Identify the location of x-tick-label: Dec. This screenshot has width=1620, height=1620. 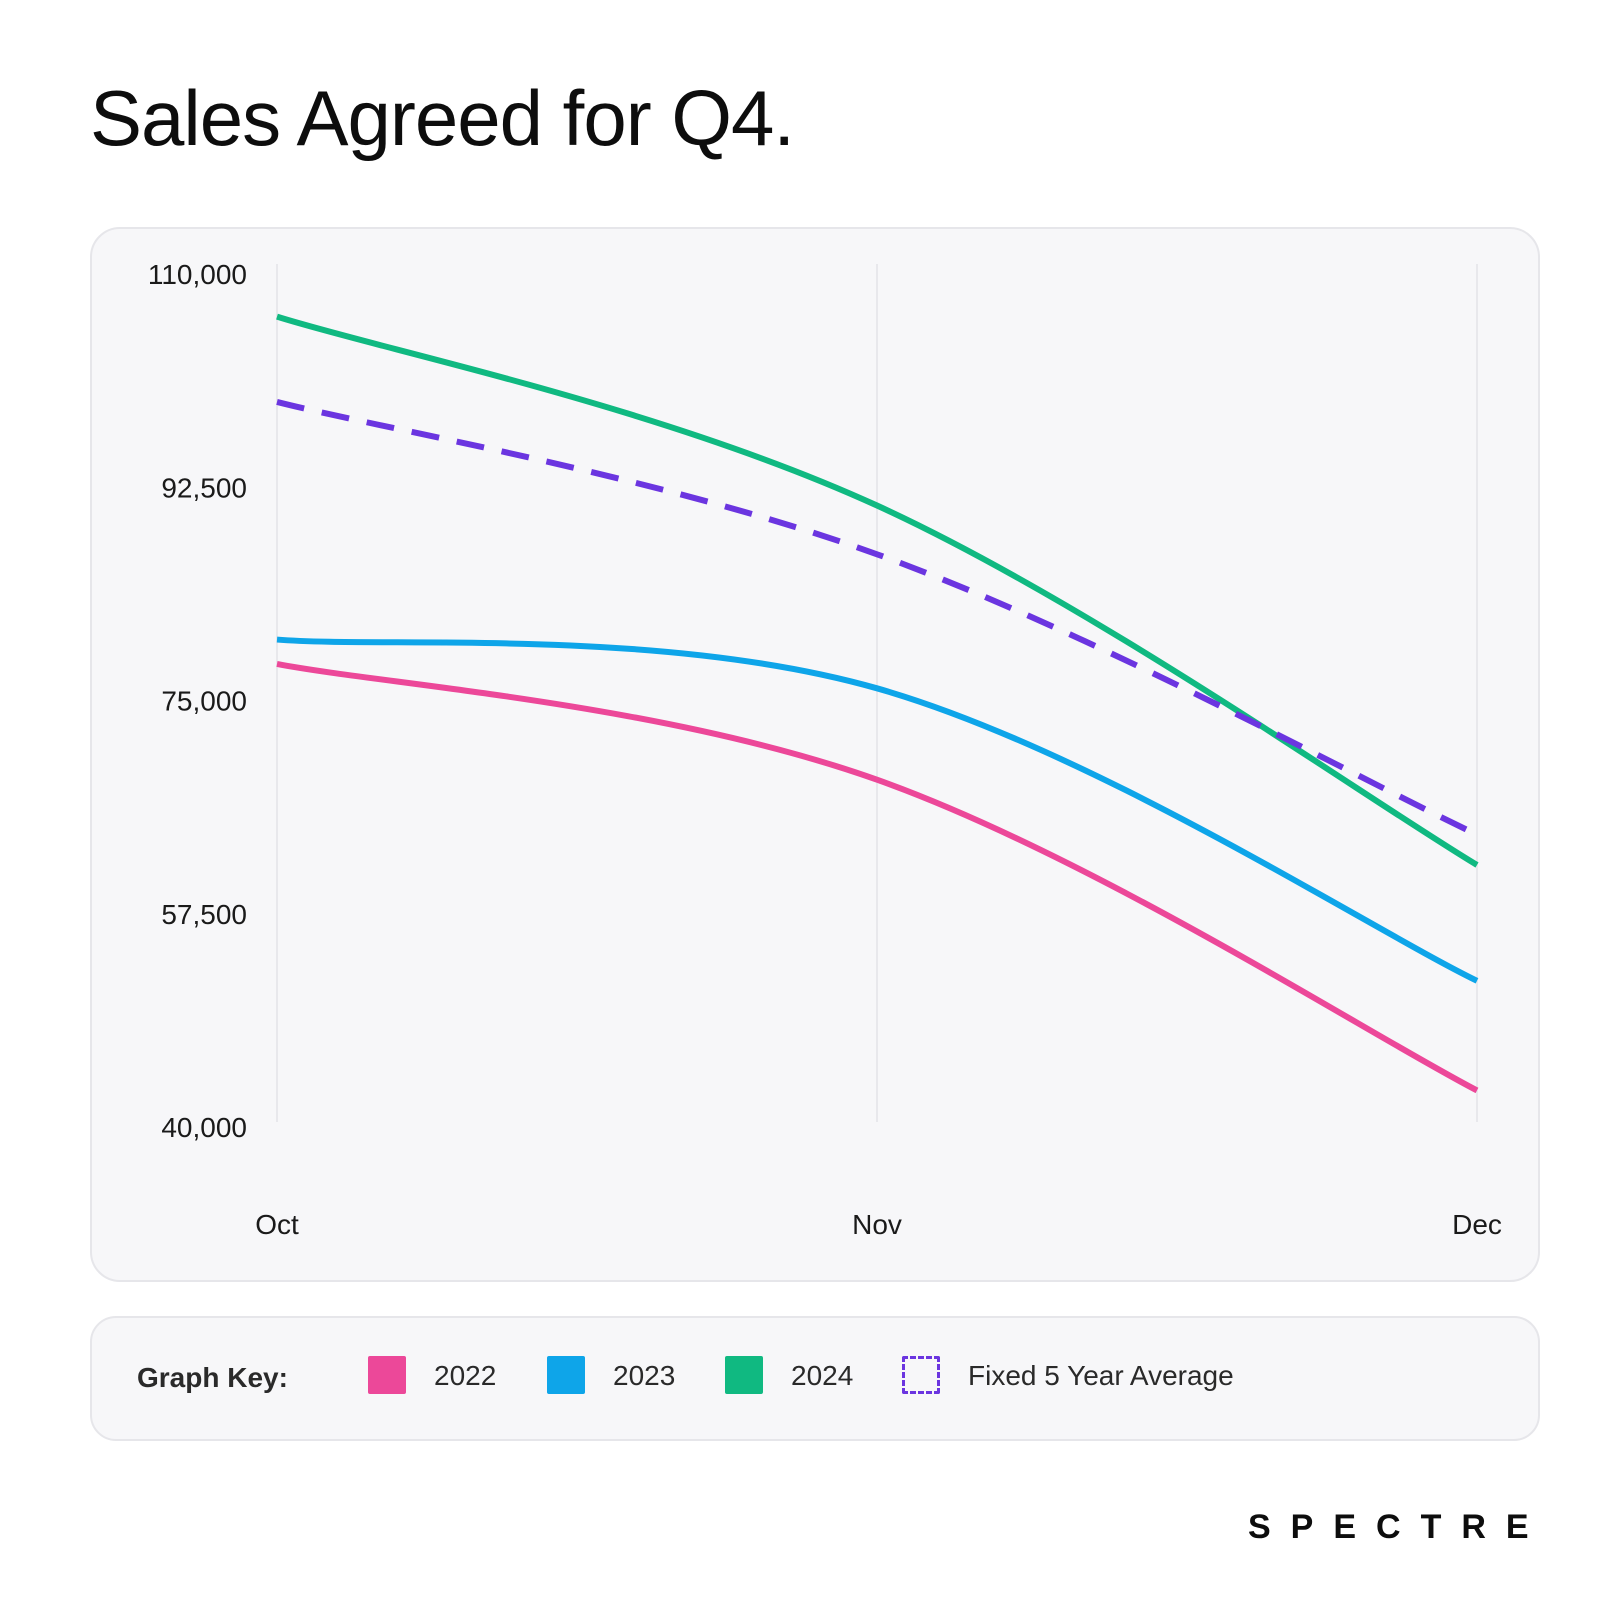
(1477, 1224).